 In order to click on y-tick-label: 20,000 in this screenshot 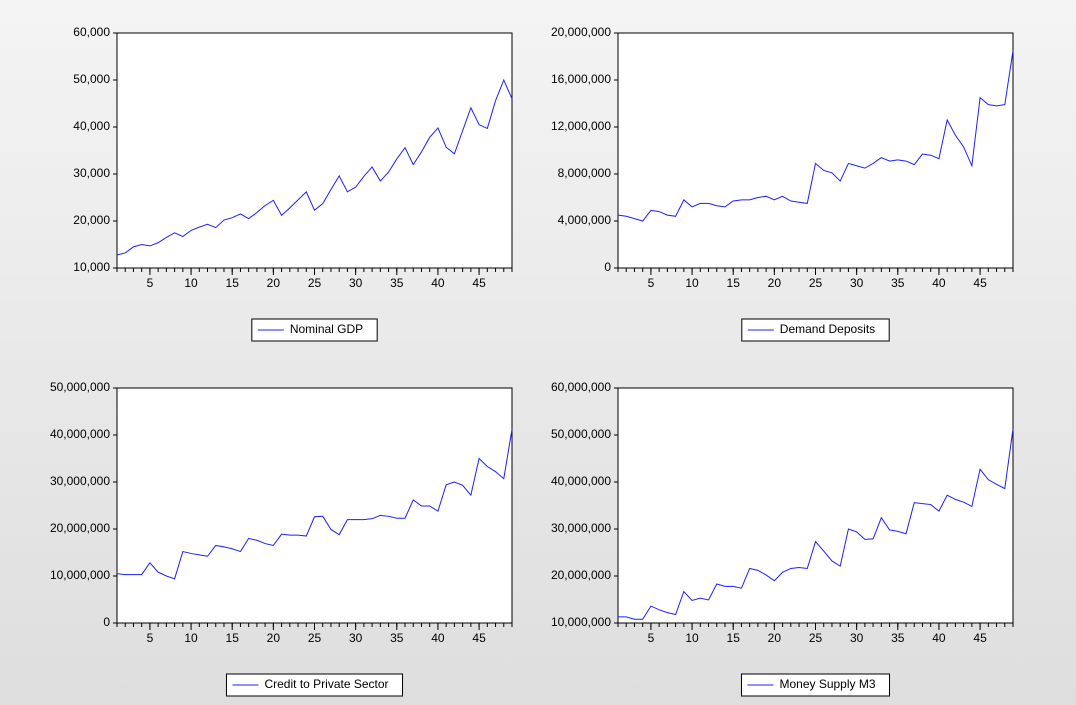, I will do `click(91, 220)`.